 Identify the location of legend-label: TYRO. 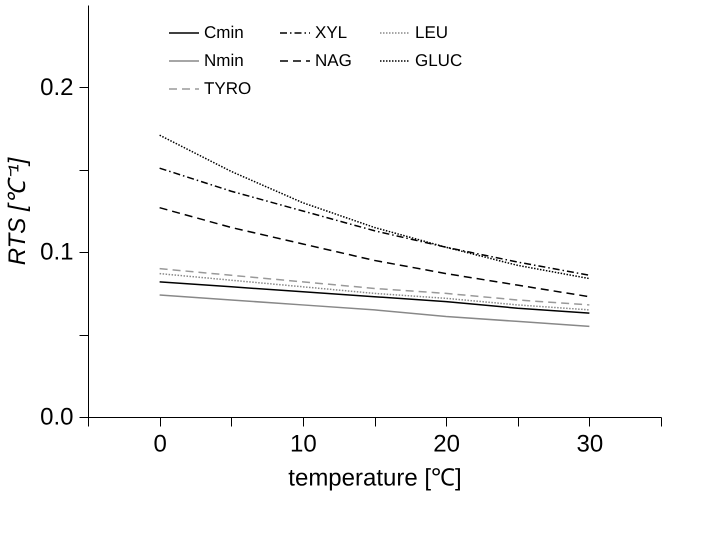
(228, 88).